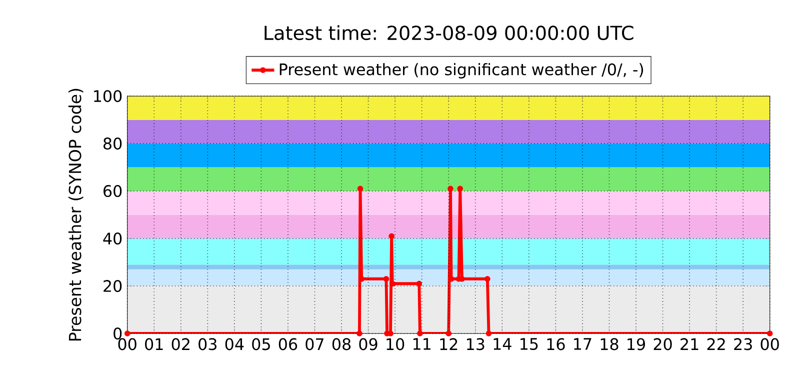 This screenshot has width=800, height=377. What do you see at coordinates (368, 344) in the screenshot?
I see `x-tick-label: 09` at bounding box center [368, 344].